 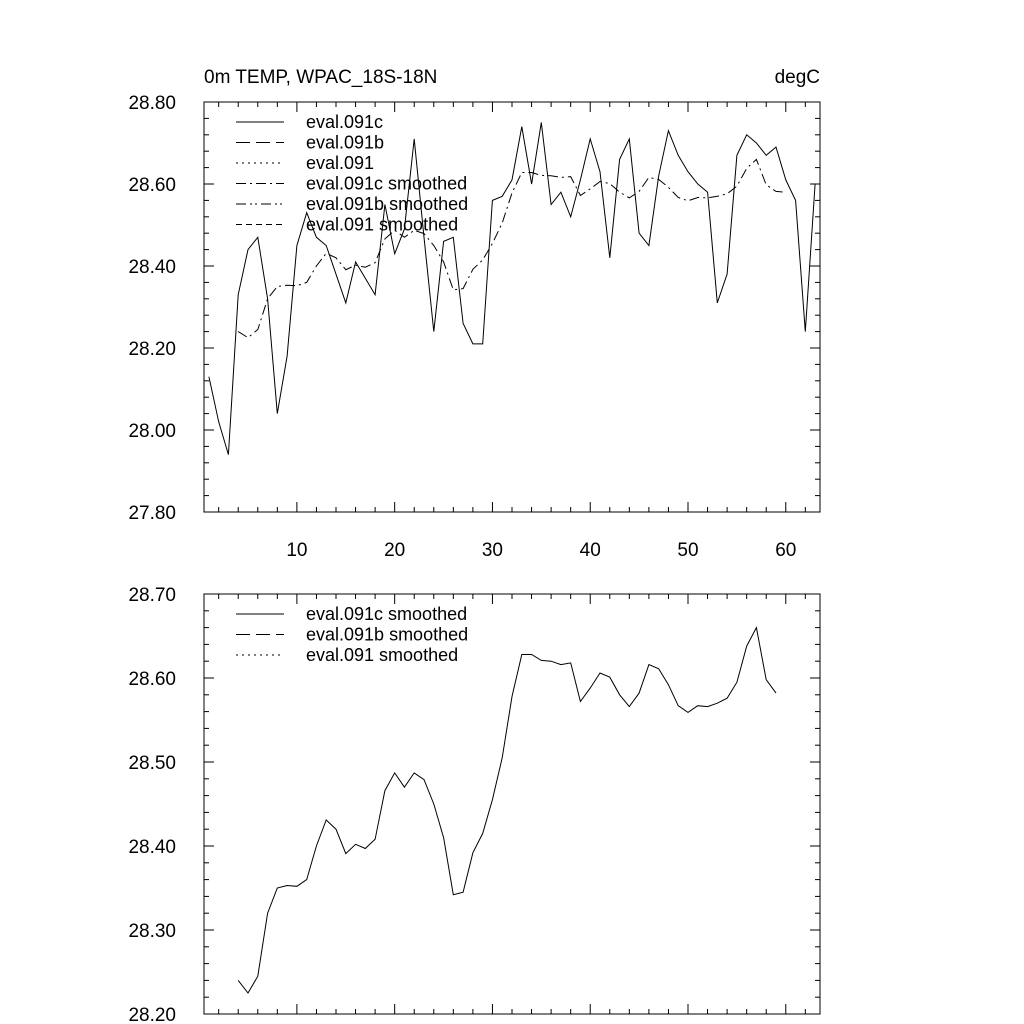 I want to click on x-tick-label: 40, so click(x=590, y=550).